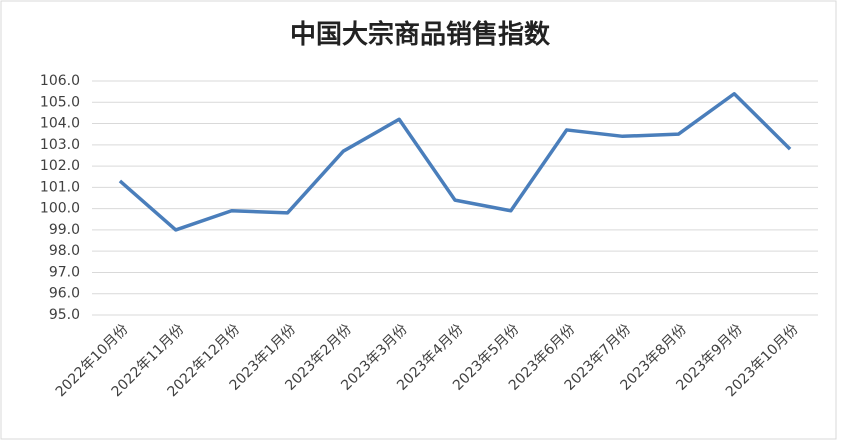  What do you see at coordinates (64, 315) in the screenshot?
I see `y-tick-label: 95.0` at bounding box center [64, 315].